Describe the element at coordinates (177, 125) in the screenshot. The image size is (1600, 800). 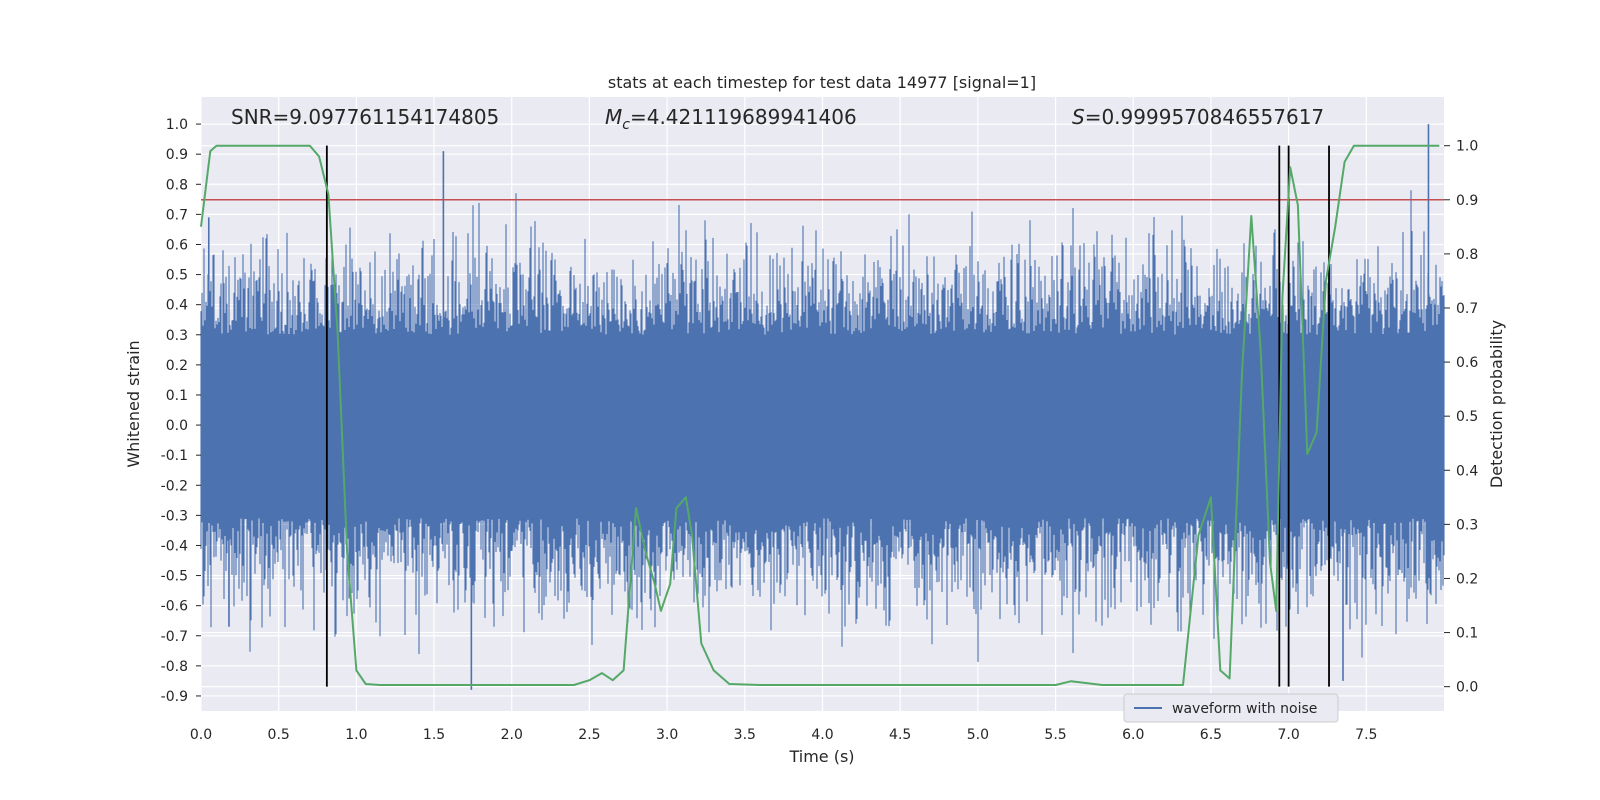
I see `y-tick-label: 1.0` at that location.